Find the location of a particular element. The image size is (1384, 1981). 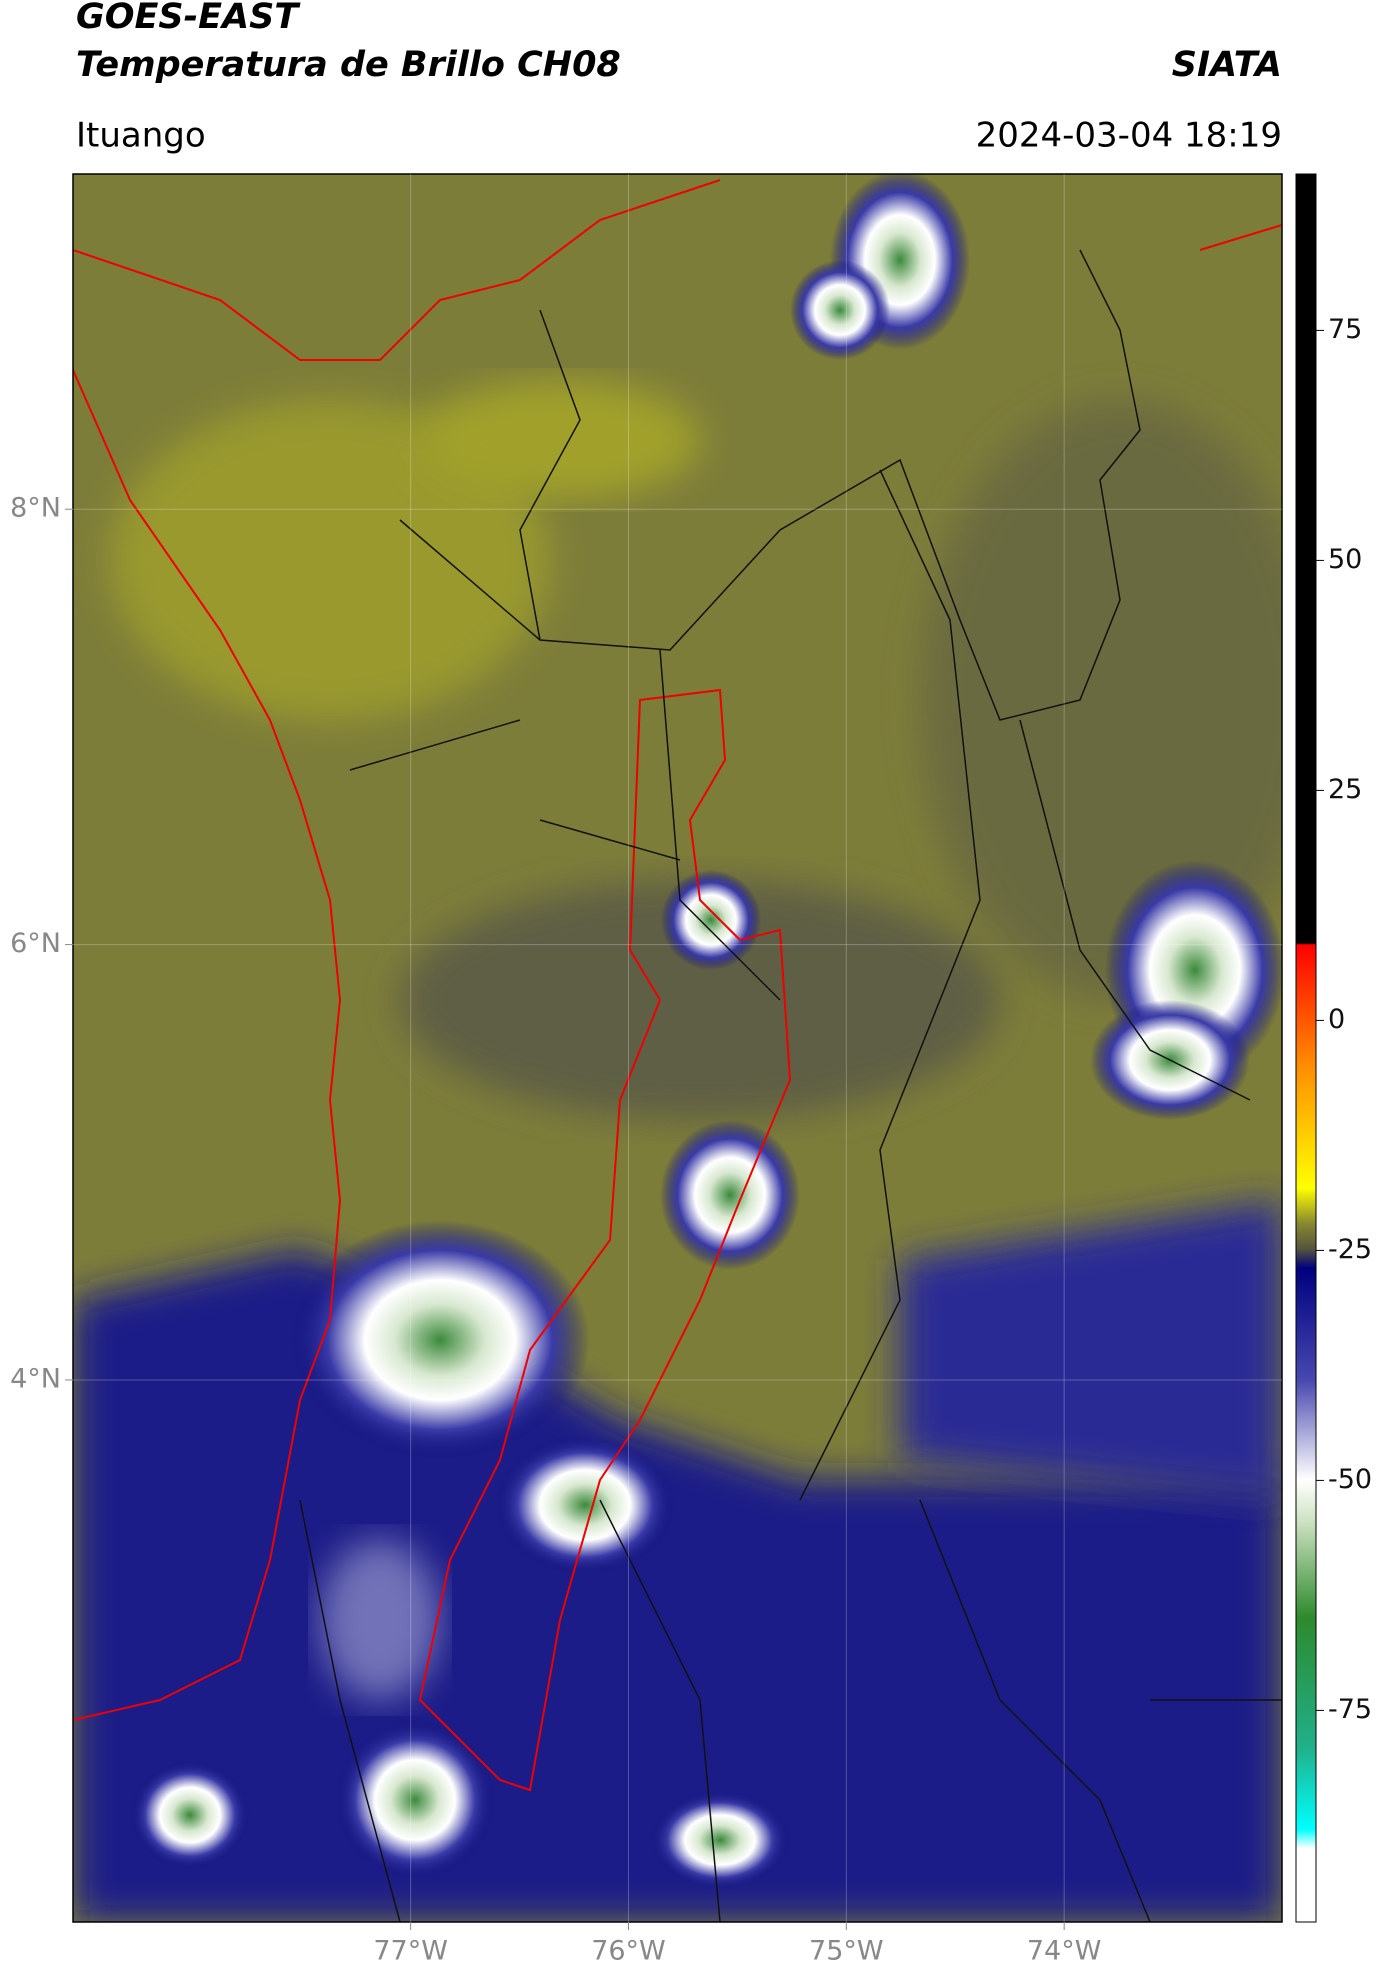

colorbar-tick-label: 0 is located at coordinates (1336, 1019).